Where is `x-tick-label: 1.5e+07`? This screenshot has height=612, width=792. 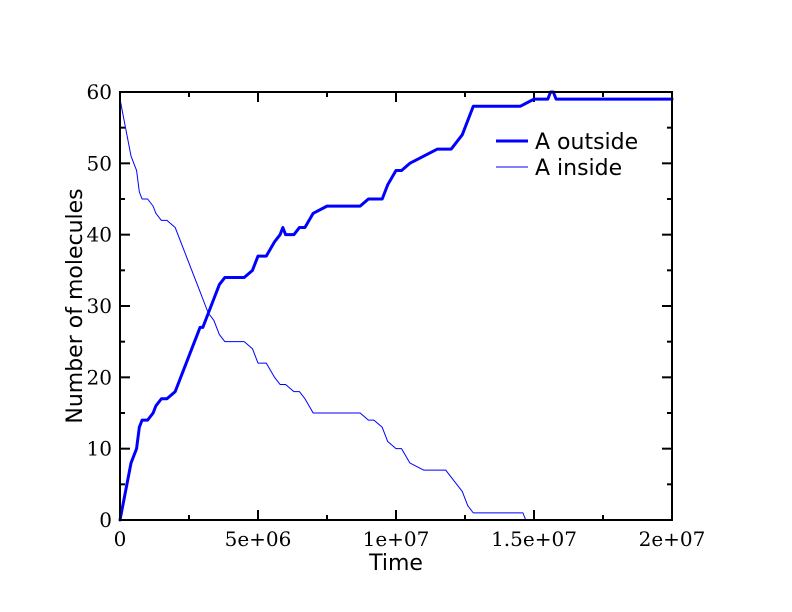 x-tick-label: 1.5e+07 is located at coordinates (534, 539).